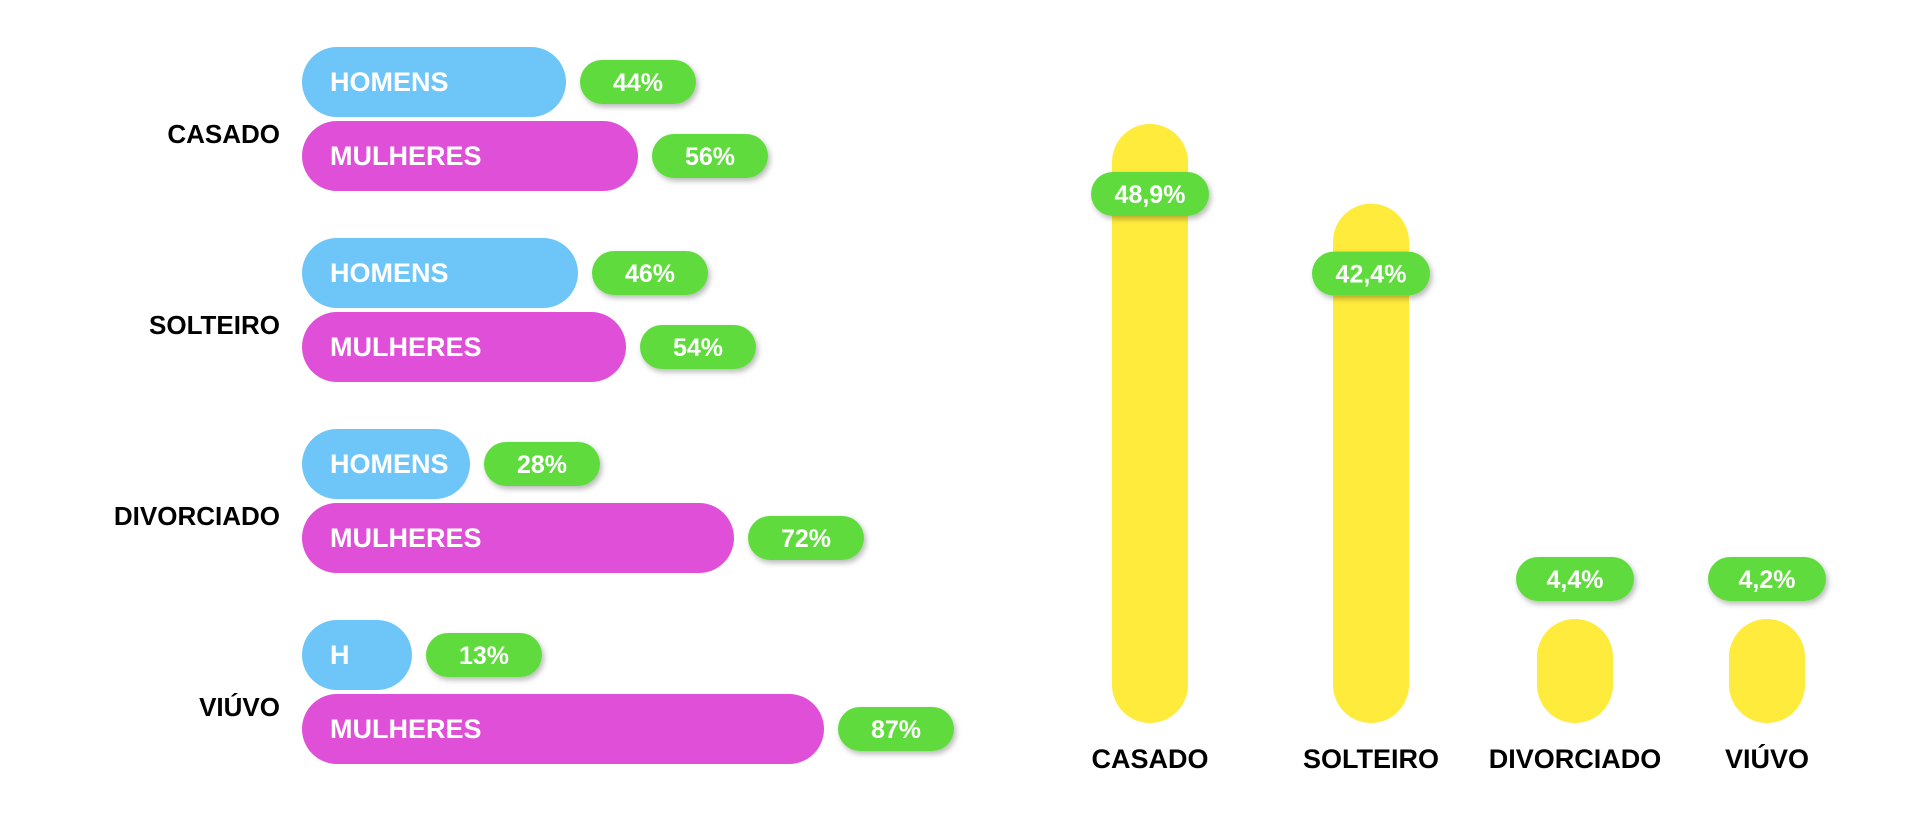 Image resolution: width=1920 pixels, height=825 pixels. I want to click on column-value-badge-divorciado: 4,4%, so click(1575, 579).